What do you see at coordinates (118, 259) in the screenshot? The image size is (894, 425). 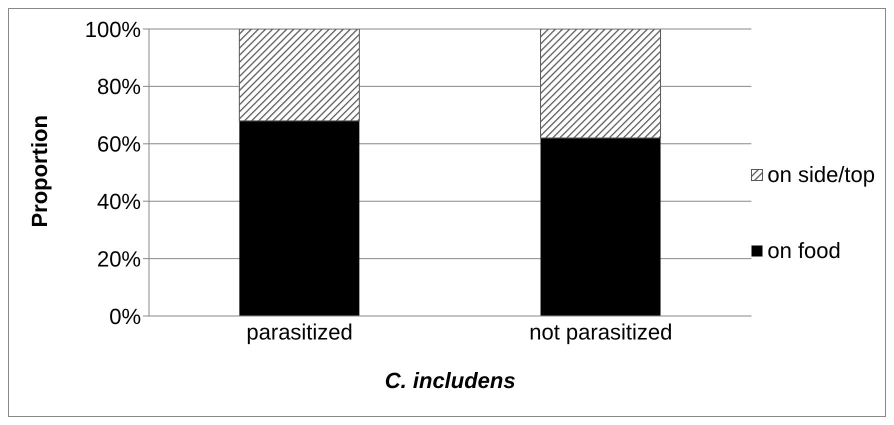 I see `y-tick-label: 20%` at bounding box center [118, 259].